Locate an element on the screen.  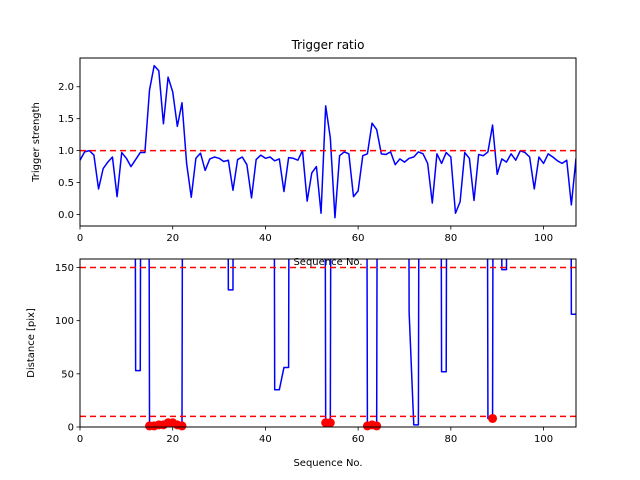
y-tick-label: 0.0 is located at coordinates (66, 215).